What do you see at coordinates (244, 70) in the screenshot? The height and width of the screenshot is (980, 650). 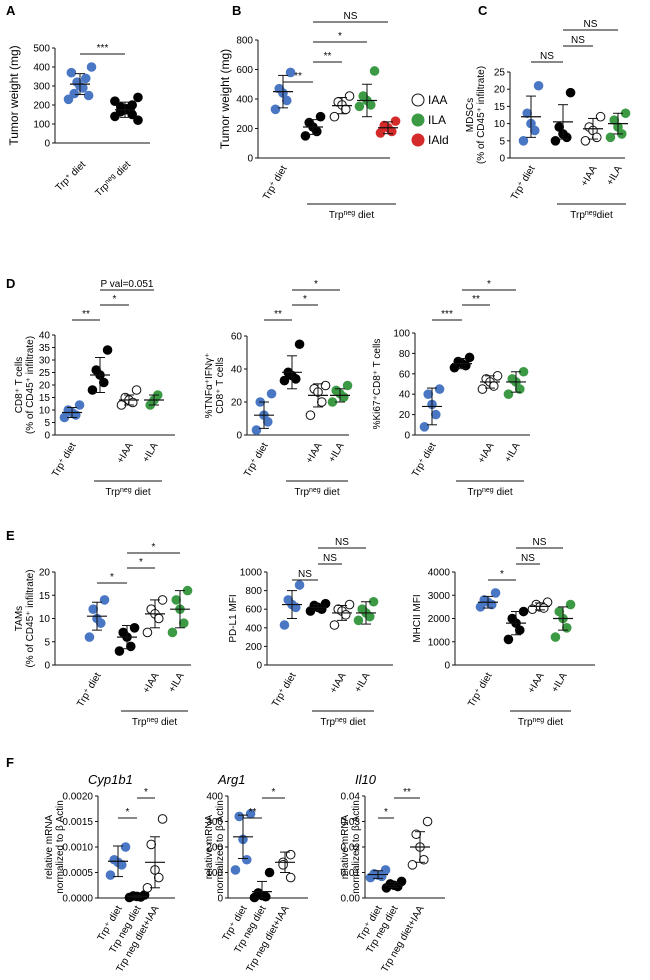 I see `y-tick-label: 600` at bounding box center [244, 70].